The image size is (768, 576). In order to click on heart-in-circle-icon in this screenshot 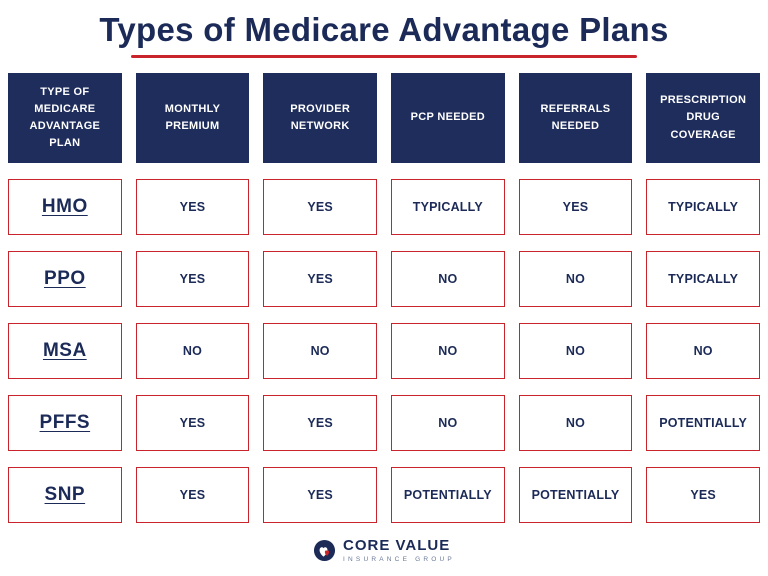, I will do `click(324, 550)`.